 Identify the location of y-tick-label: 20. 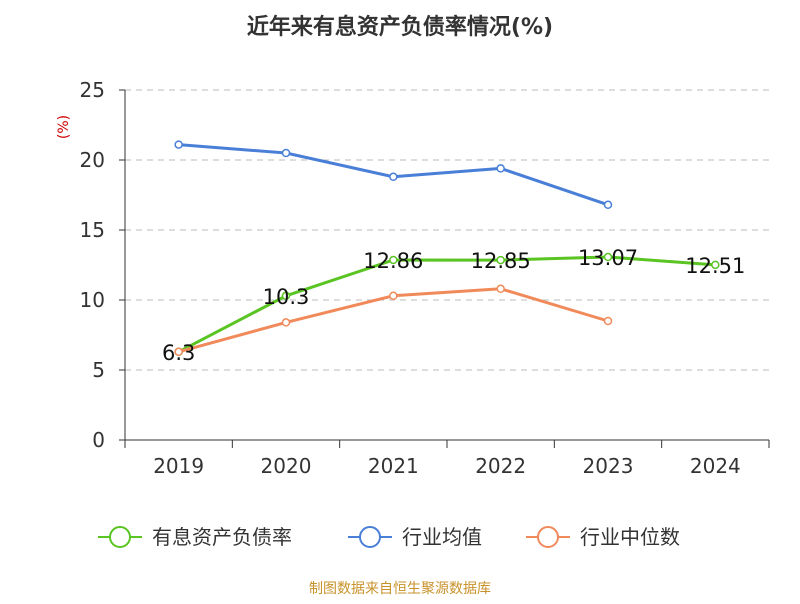
(92, 160).